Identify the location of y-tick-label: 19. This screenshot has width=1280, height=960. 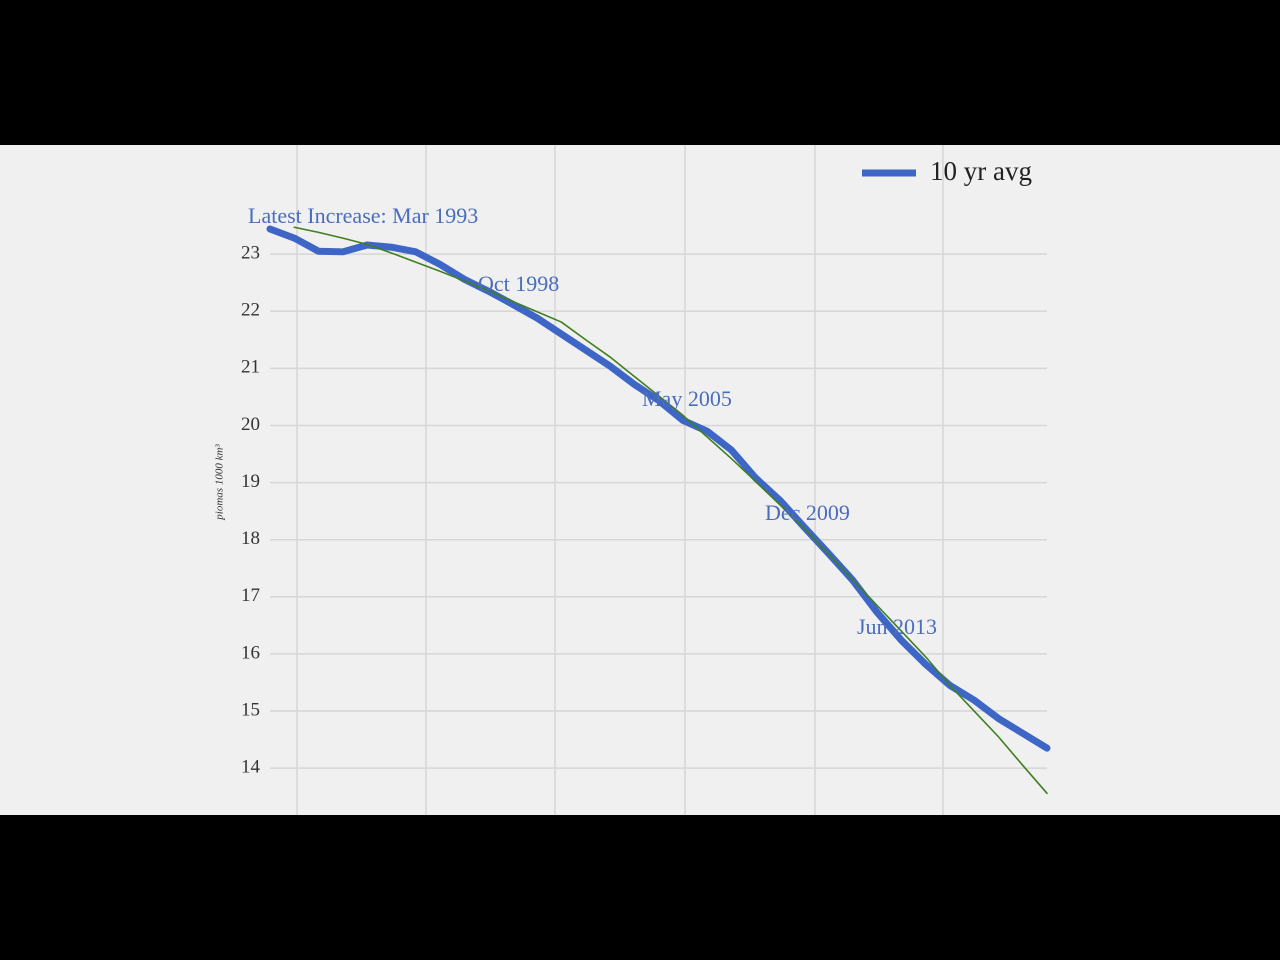
(250, 481).